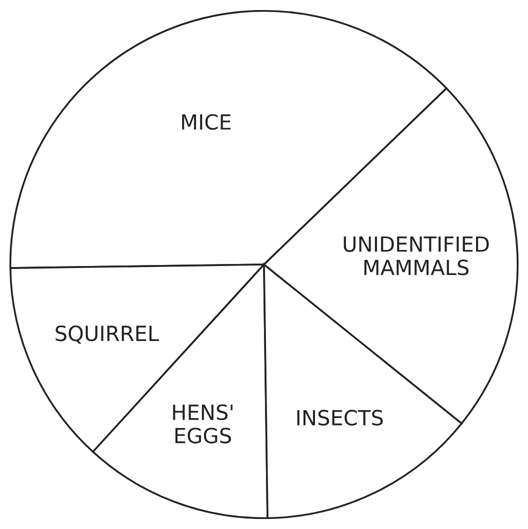 This screenshot has width=528, height=529. Describe the element at coordinates (202, 424) in the screenshot. I see `slice-label: HENS' EGGS` at that location.